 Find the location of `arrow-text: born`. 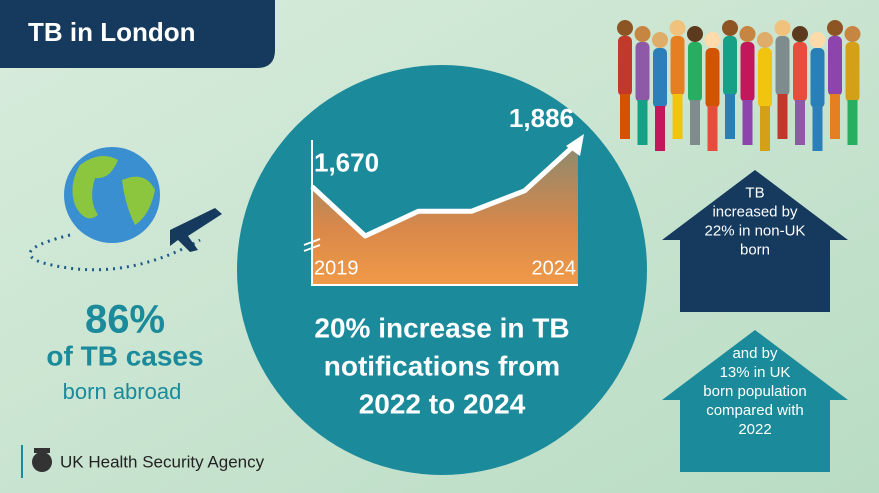

arrow-text: born is located at coordinates (755, 249).